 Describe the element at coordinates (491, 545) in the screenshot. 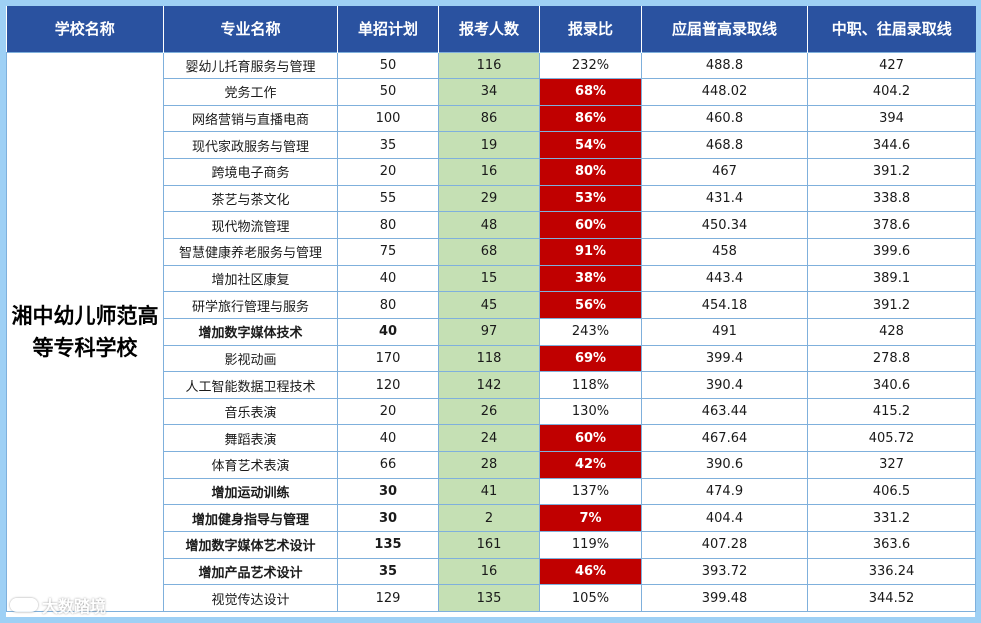

I see `table-row: 增加数字媒体艺术设计 135 161 119% 407.28 363.6` at that location.